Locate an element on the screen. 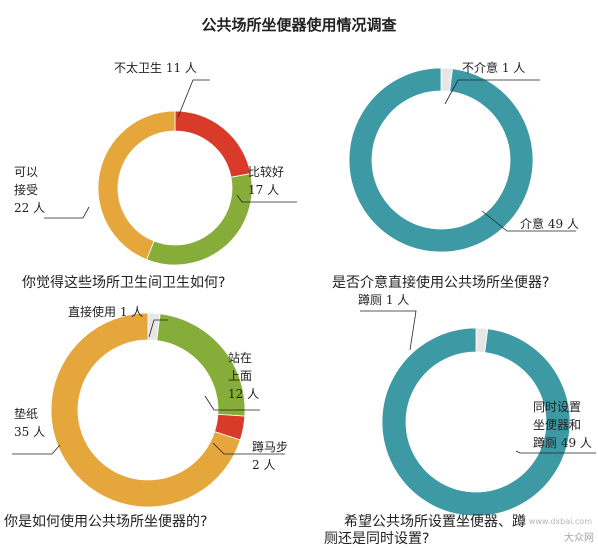  slice-label-4-2-2: 坐便器和 is located at coordinates (557, 425).